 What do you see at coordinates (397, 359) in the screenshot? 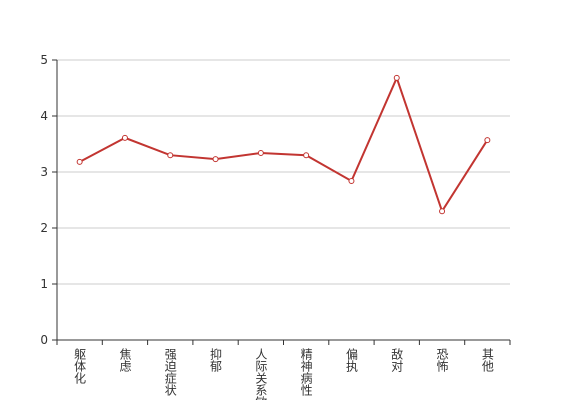
I see `x-tick-label: 敌对` at bounding box center [397, 359].